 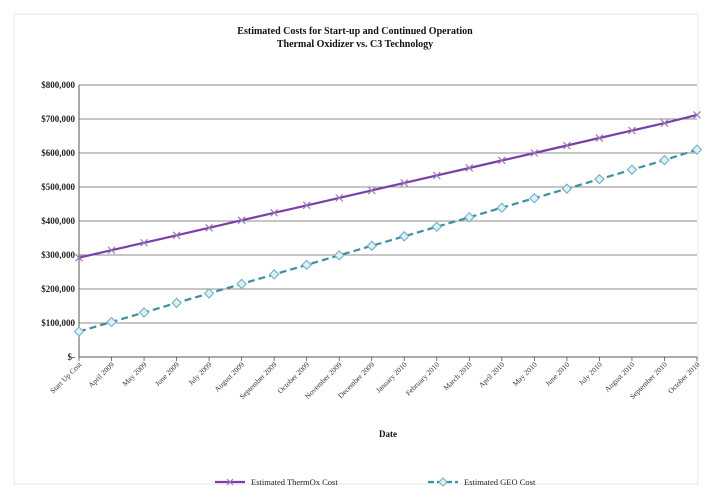 I want to click on legend-label: Estimated GEO Cost, so click(x=500, y=482).